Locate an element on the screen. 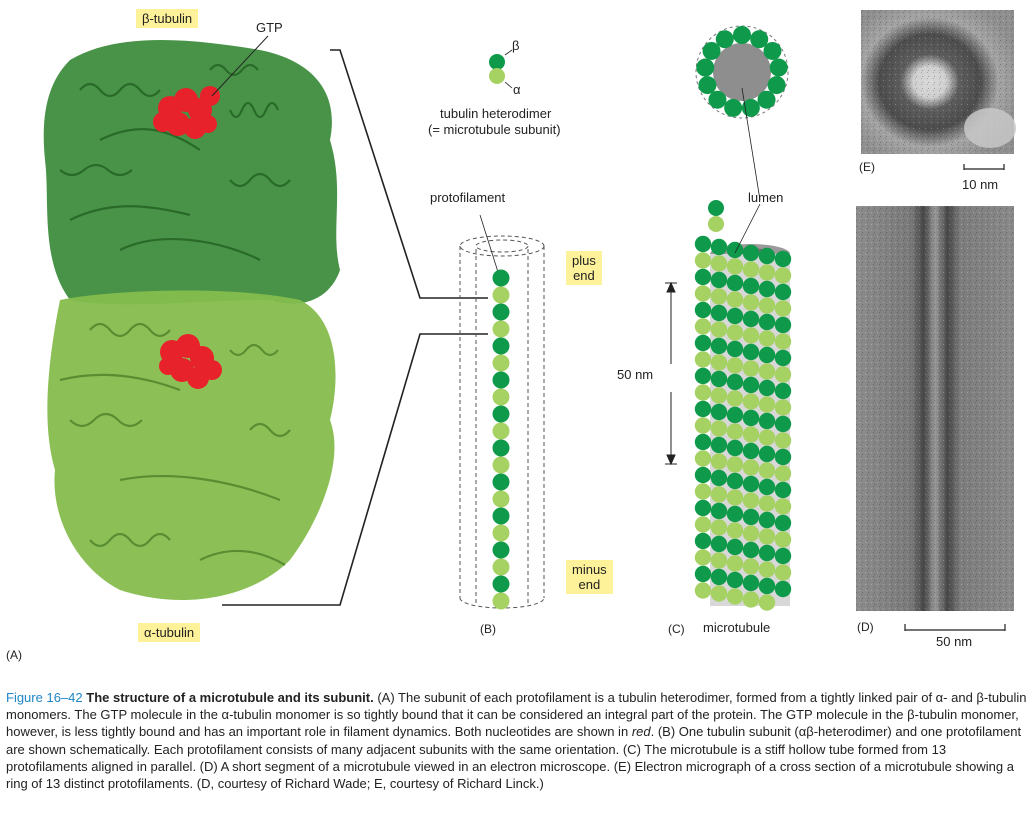 This screenshot has width=1034, height=831. microtubule-model is located at coordinates (743, 405).